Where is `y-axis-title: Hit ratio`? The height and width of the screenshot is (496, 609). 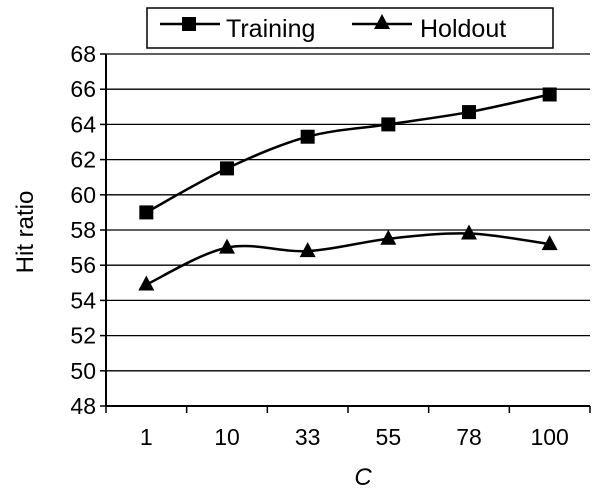 y-axis-title: Hit ratio is located at coordinates (25, 232).